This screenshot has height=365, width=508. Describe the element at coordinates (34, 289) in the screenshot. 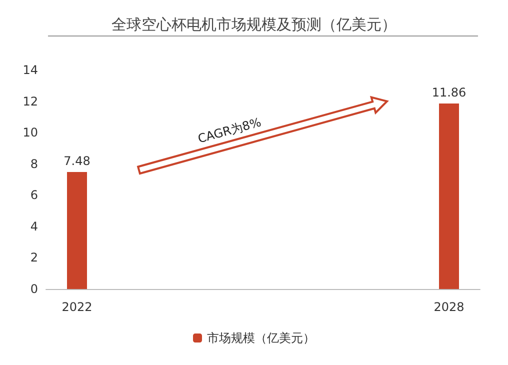

I see `y-tick-label: 0` at that location.